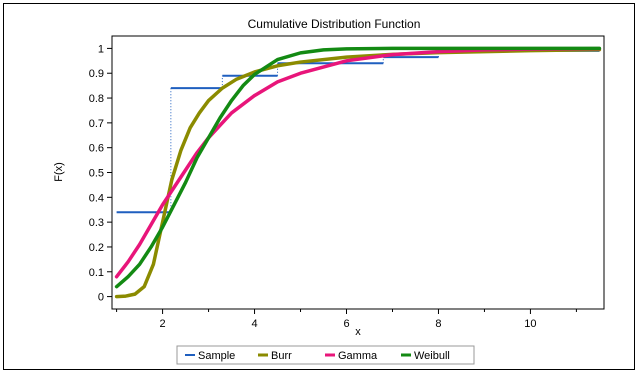 This screenshot has width=640, height=375. I want to click on y-tick-label: 0.4, so click(96, 198).